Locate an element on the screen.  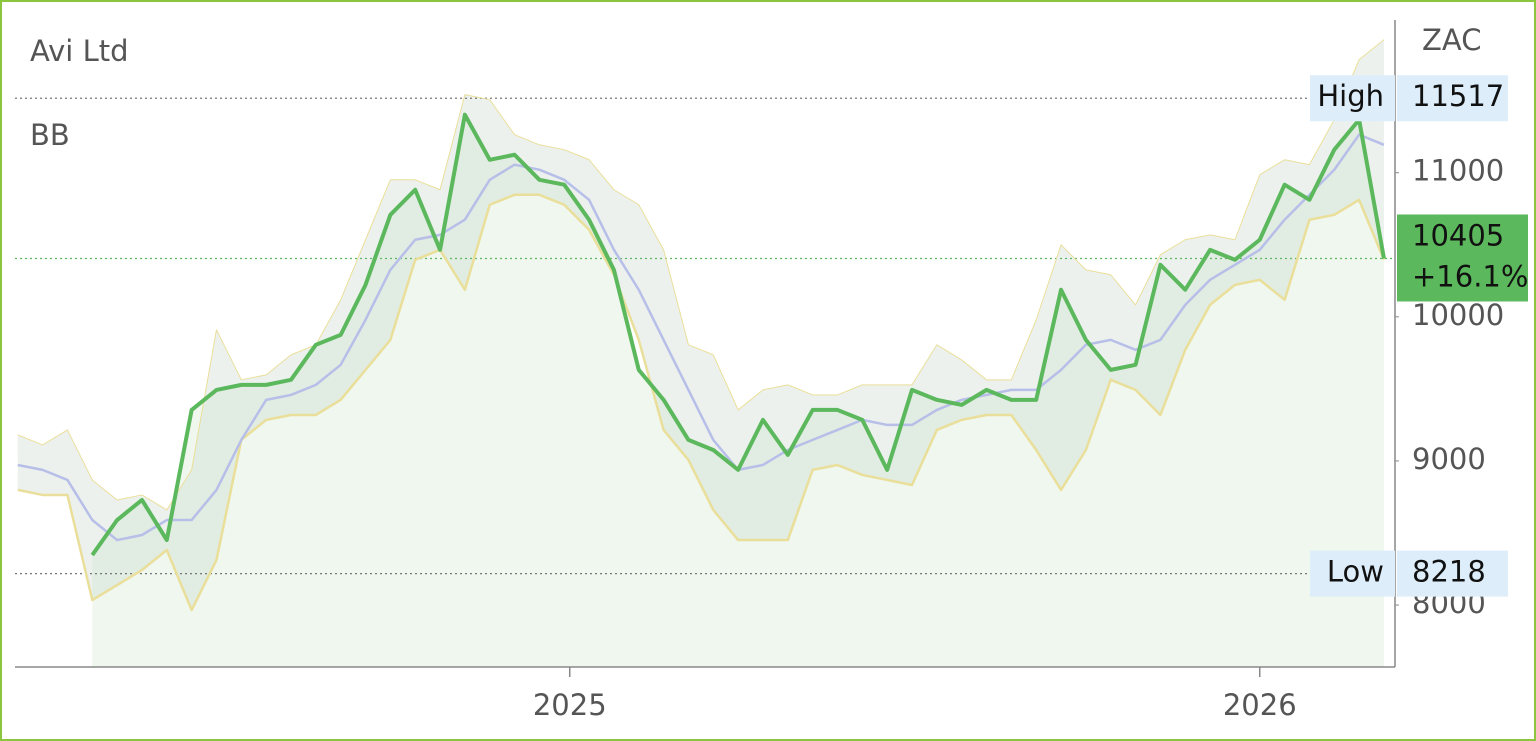
annotation: Low 8218 is located at coordinates (1409, 573).